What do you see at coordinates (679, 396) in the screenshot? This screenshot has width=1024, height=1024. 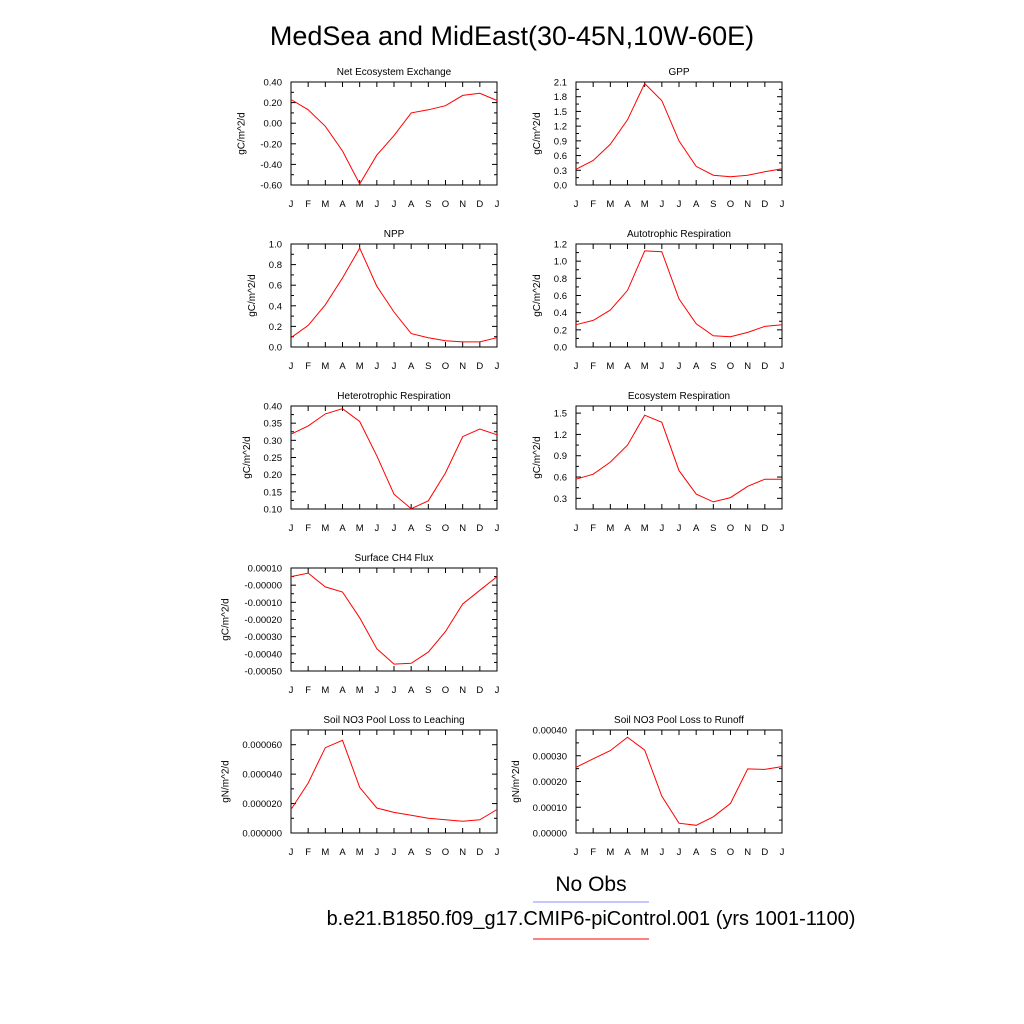 I see `panel-title: Ecosystem Respiration` at bounding box center [679, 396].